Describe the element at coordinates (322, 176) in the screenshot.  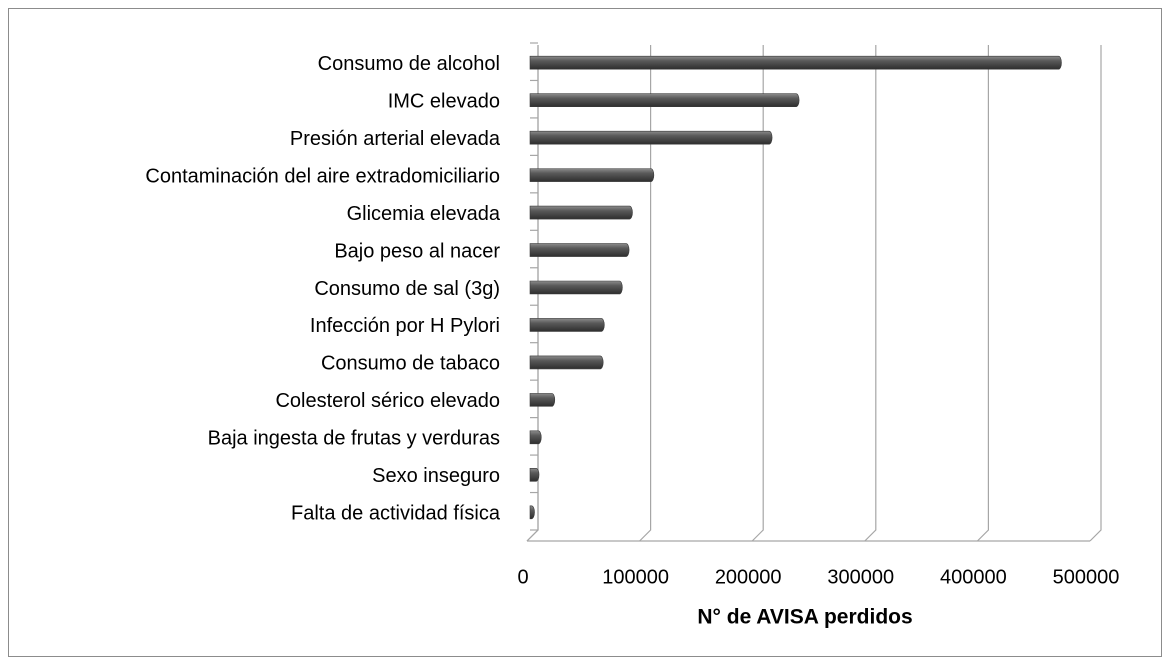
I see `y-tick-label: Contaminación del aire extradomiciliario` at that location.